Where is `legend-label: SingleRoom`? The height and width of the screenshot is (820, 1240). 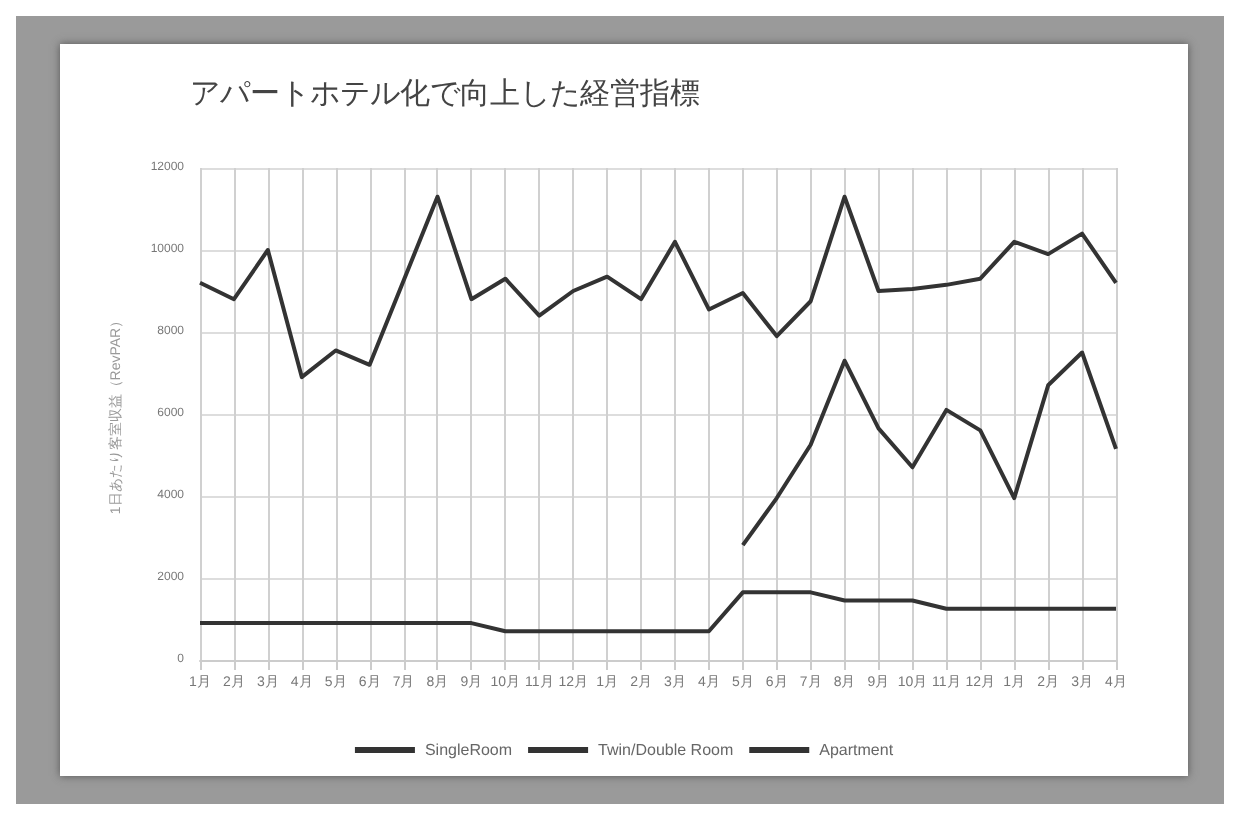
legend-label: SingleRoom is located at coordinates (468, 750).